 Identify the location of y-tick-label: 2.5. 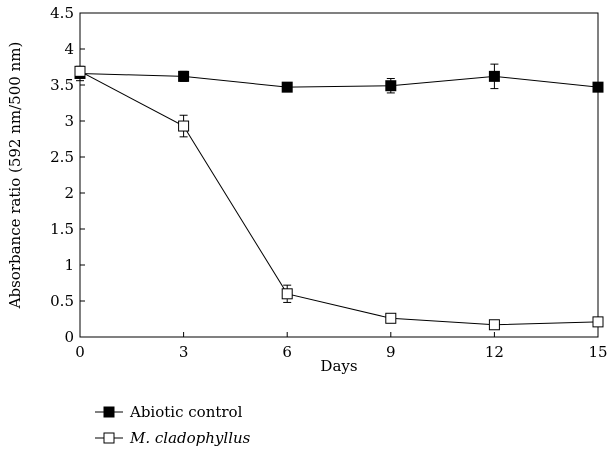
(62, 157).